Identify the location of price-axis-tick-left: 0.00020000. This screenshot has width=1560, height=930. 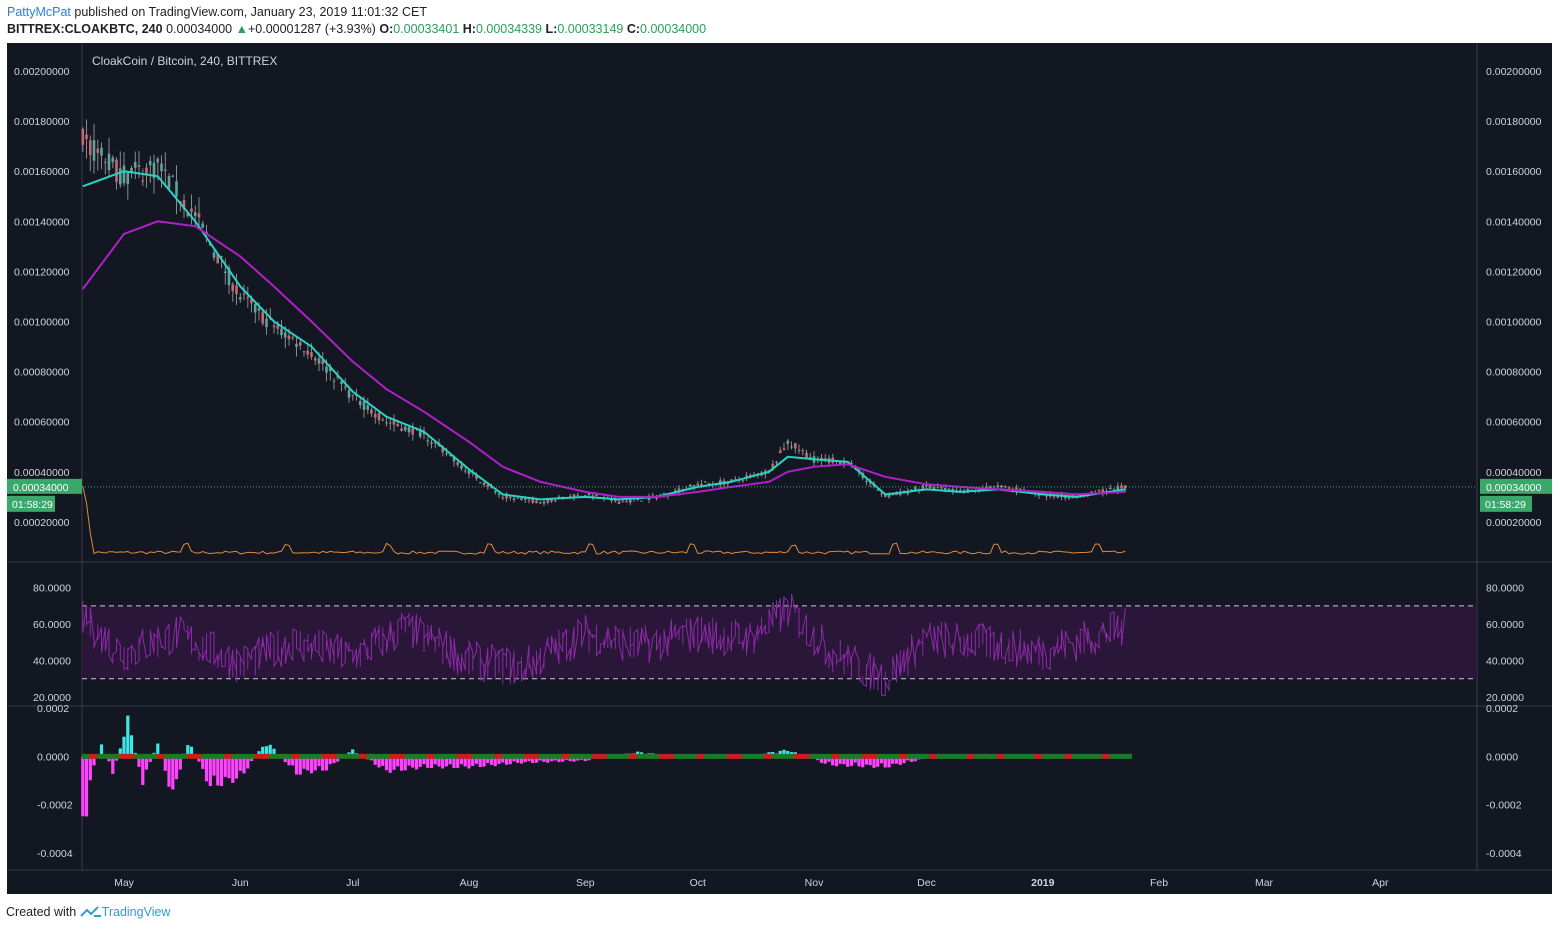
(42, 523).